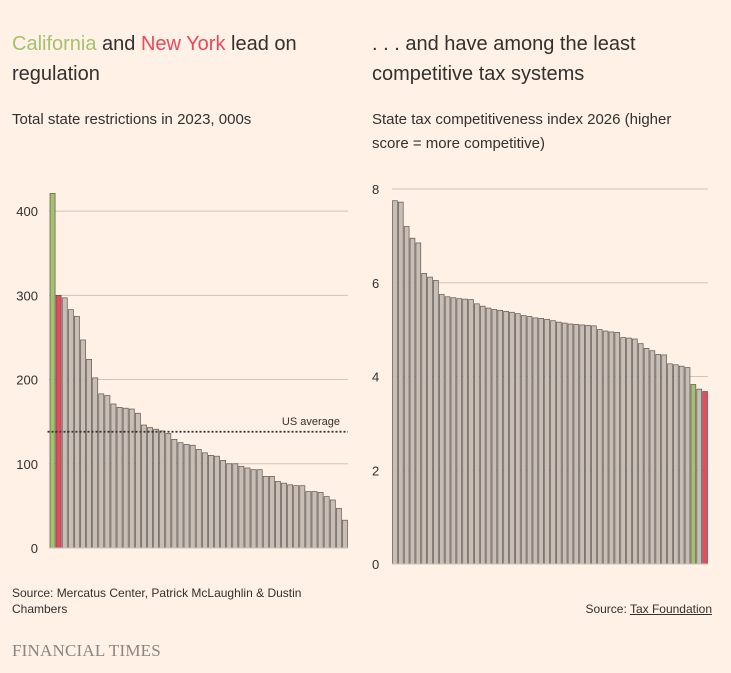 This screenshot has height=673, width=731. What do you see at coordinates (311, 422) in the screenshot?
I see `us-average-label: US average` at bounding box center [311, 422].